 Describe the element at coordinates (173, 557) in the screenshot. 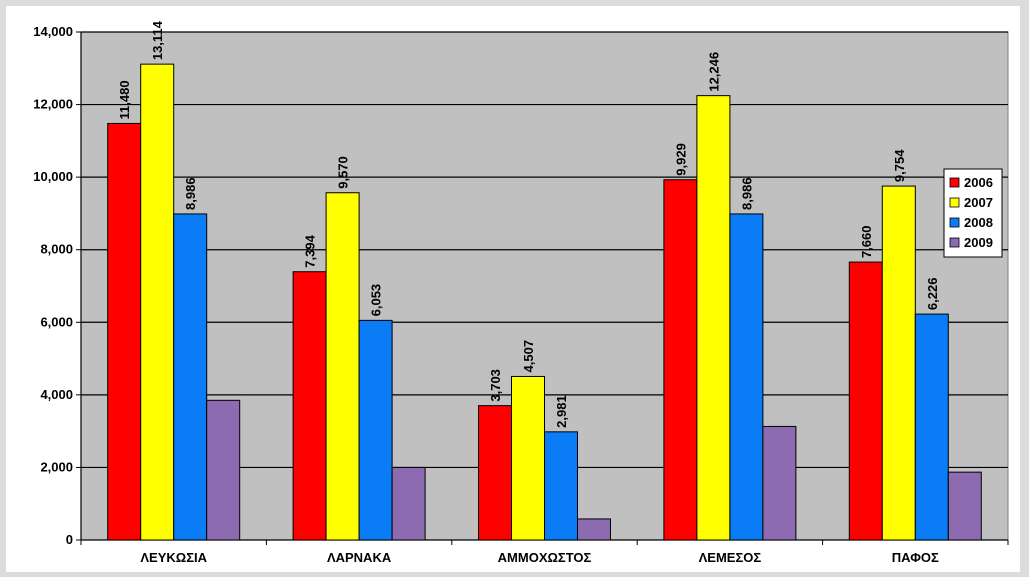

I see `x-tick-label: ΛΕΥΚΩΣΙΑ` at that location.